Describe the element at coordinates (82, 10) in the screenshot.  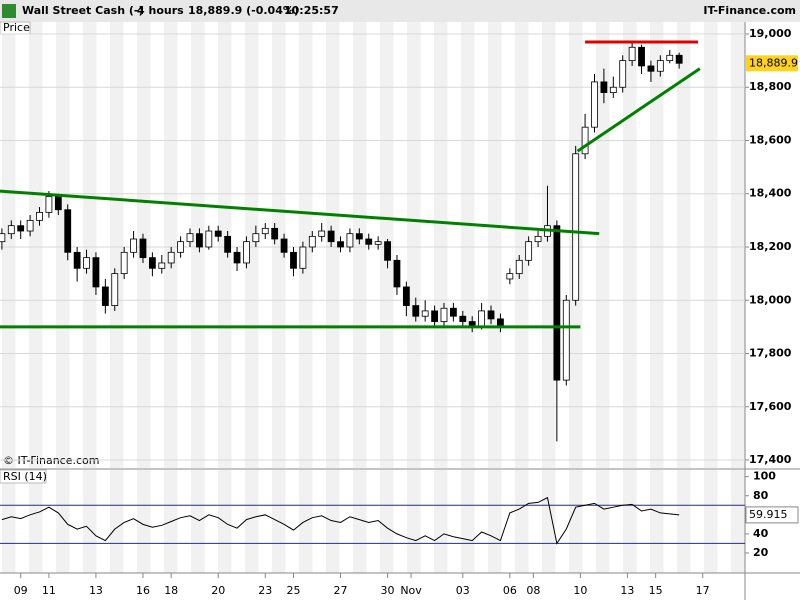
I see `instrument: Wall Street Cash (-)` at that location.